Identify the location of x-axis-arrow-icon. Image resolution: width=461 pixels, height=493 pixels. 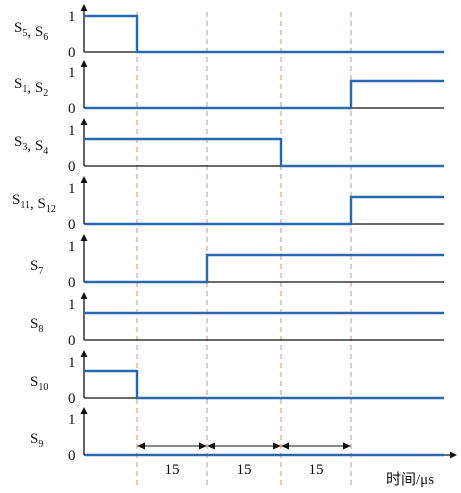
(453, 455).